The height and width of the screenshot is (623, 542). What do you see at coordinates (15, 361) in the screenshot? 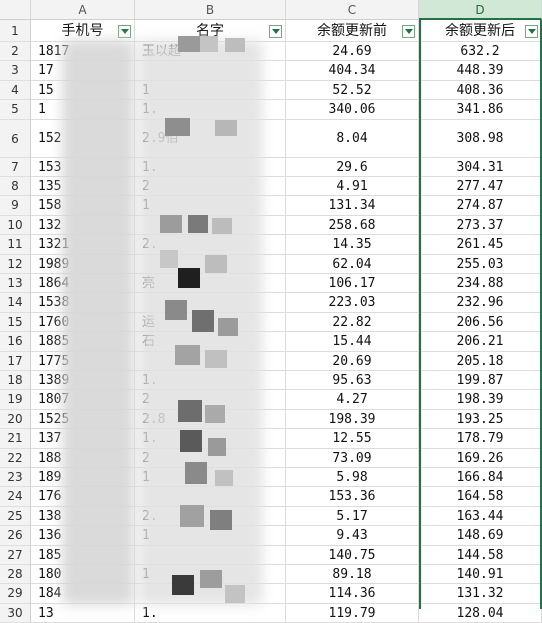
I see `row-header: 17` at bounding box center [15, 361].